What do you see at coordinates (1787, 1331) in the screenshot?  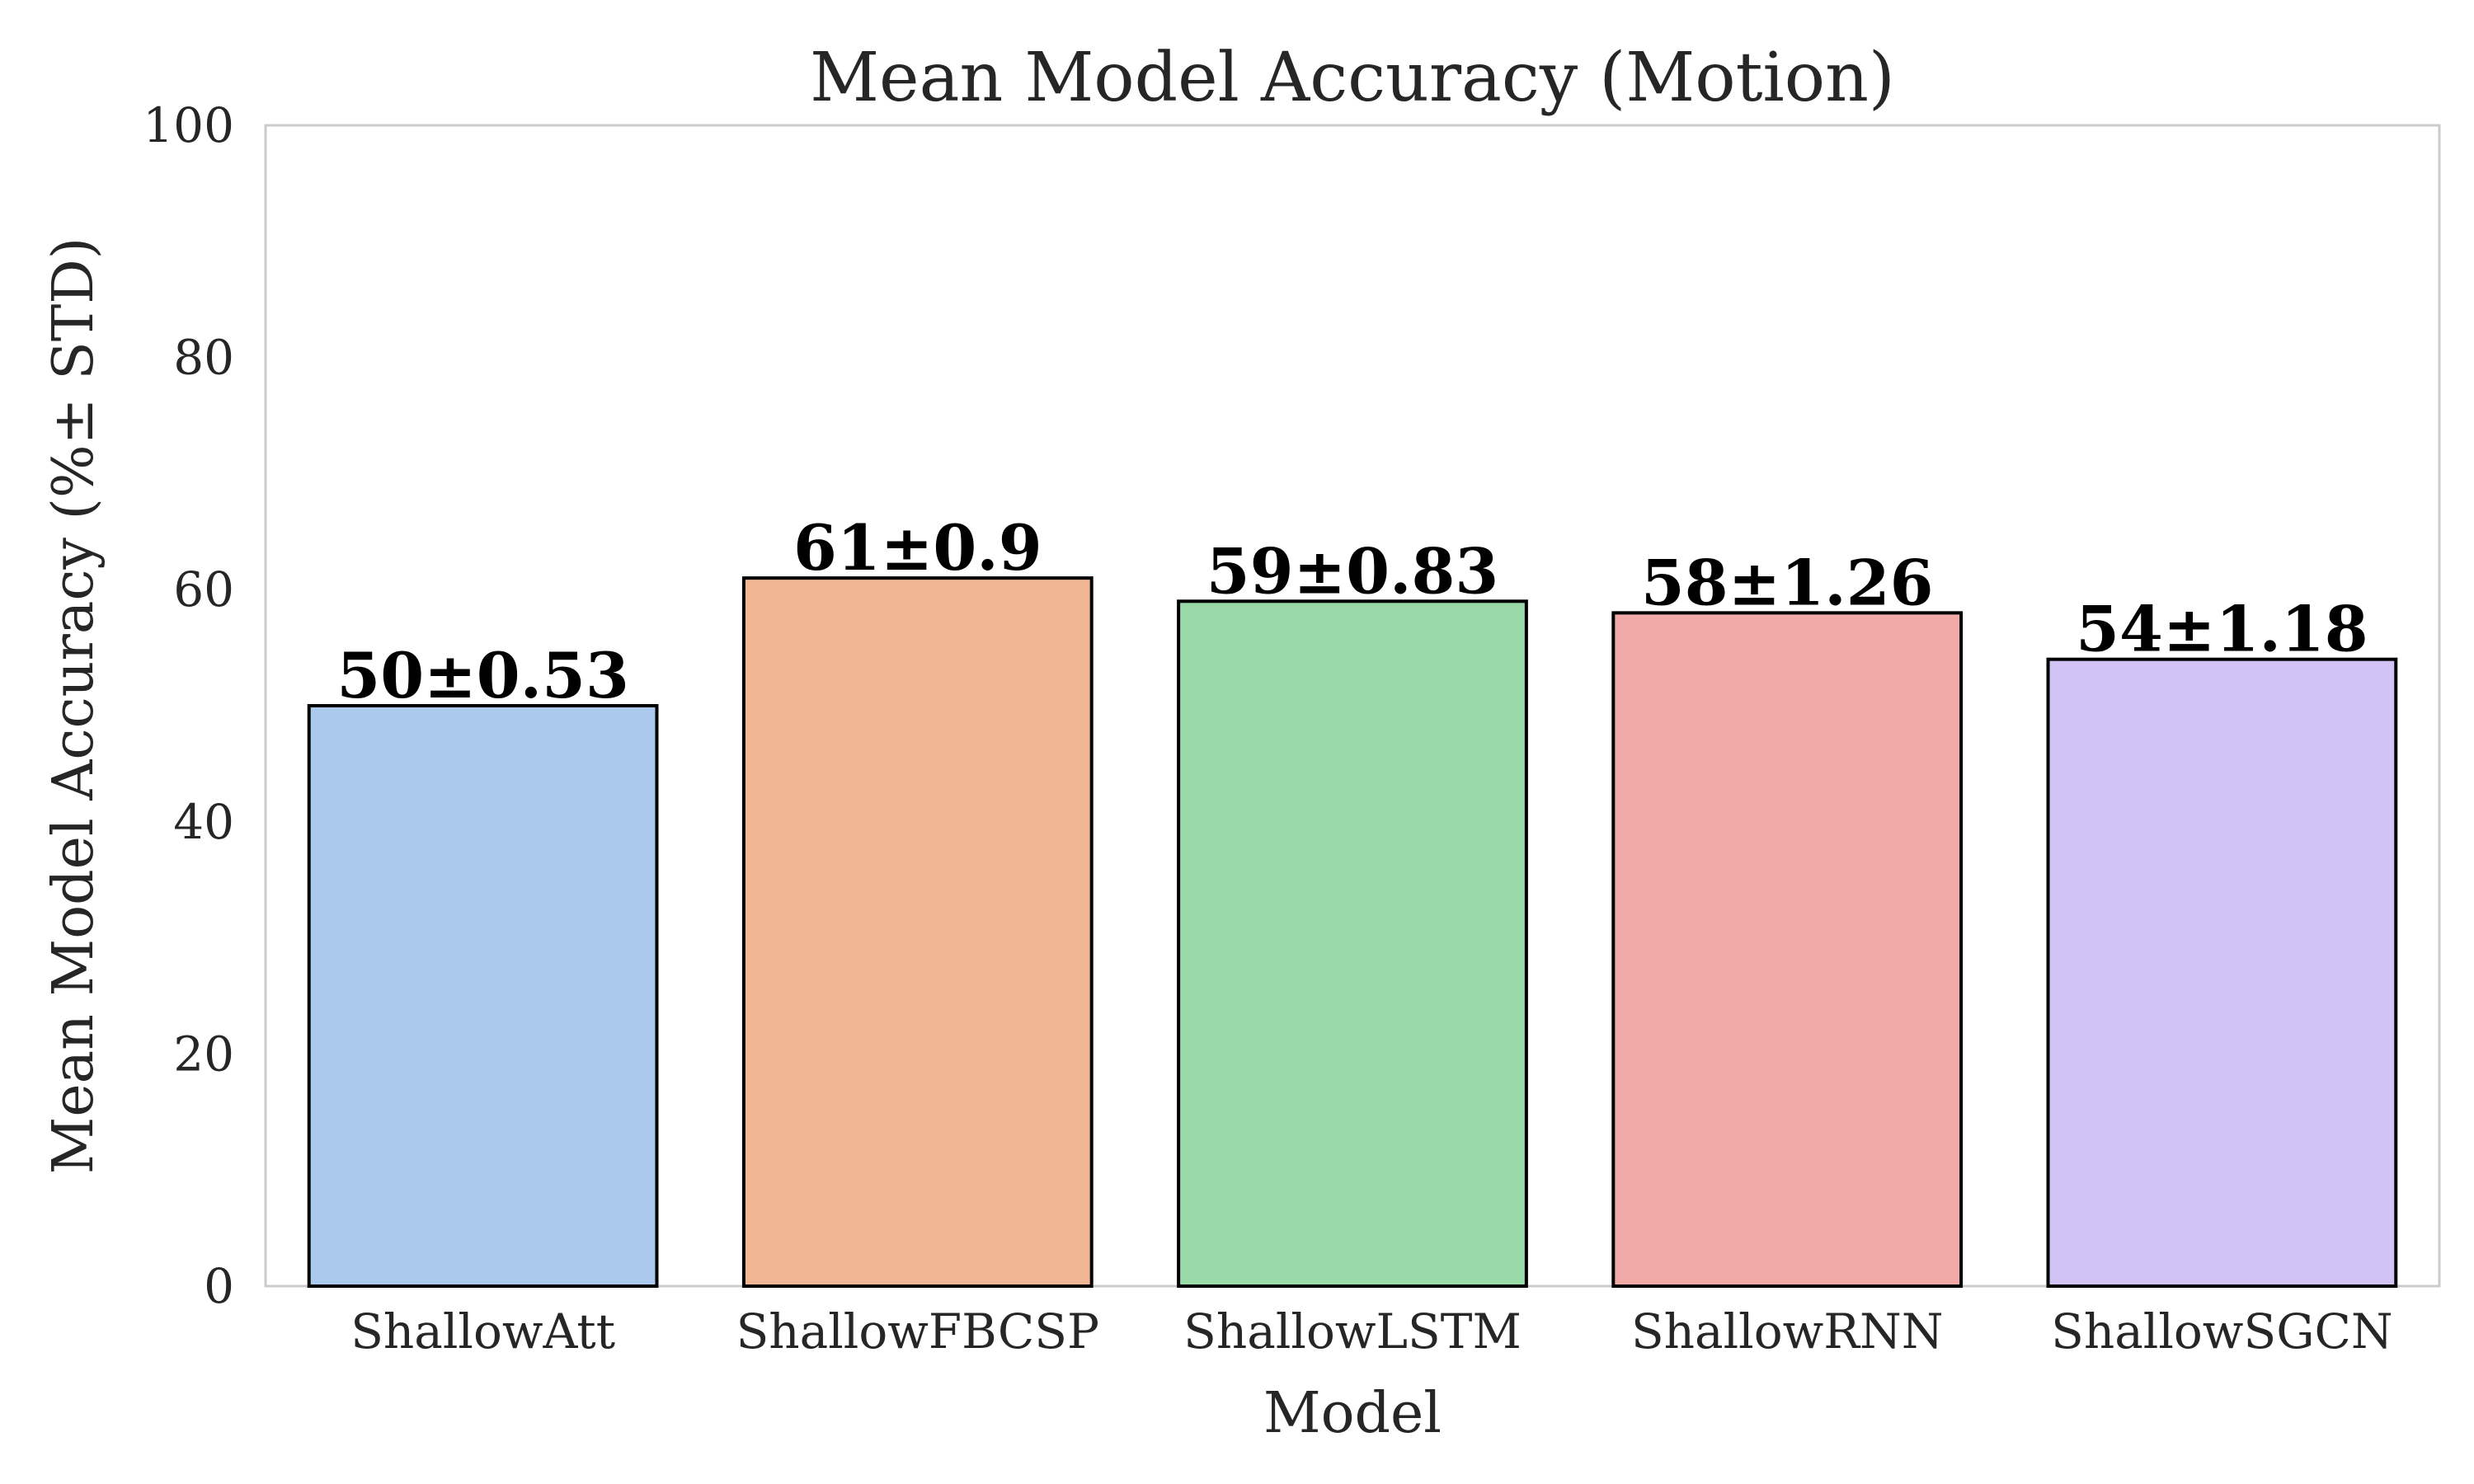 I see `x-tick-label-shallowrnn: ShallowRNN` at bounding box center [1787, 1331].